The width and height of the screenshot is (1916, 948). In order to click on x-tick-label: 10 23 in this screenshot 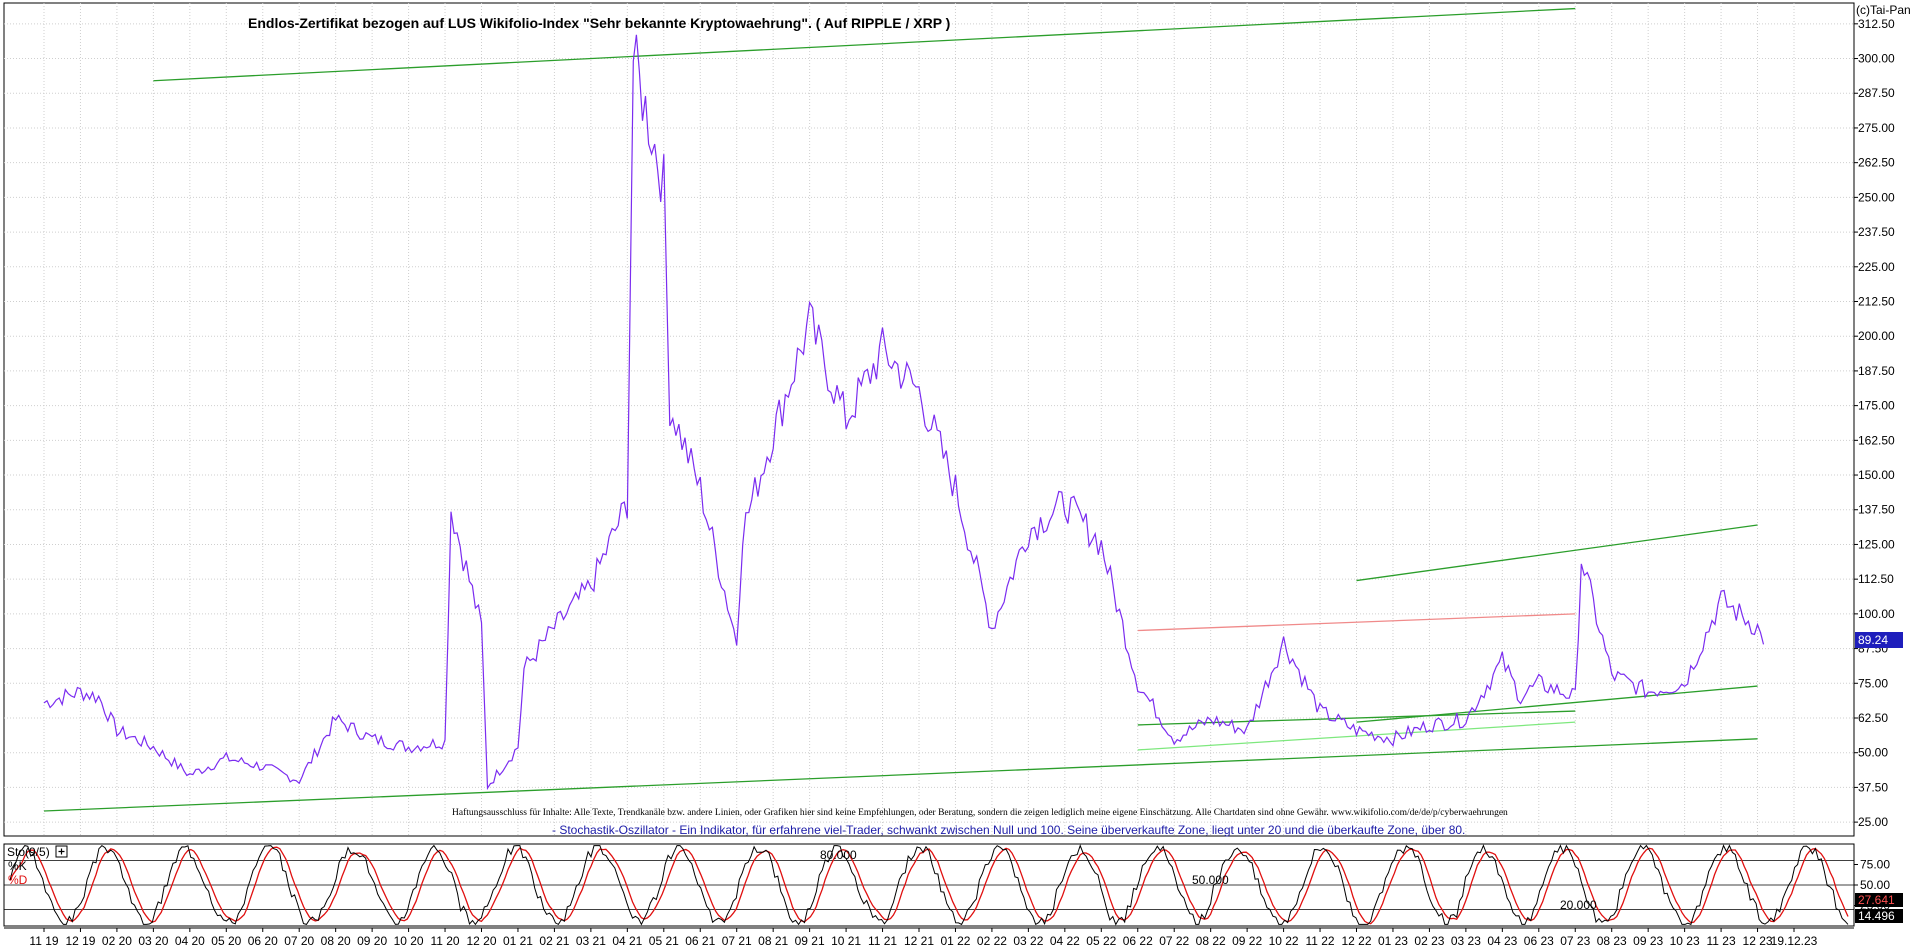, I will do `click(1685, 941)`.